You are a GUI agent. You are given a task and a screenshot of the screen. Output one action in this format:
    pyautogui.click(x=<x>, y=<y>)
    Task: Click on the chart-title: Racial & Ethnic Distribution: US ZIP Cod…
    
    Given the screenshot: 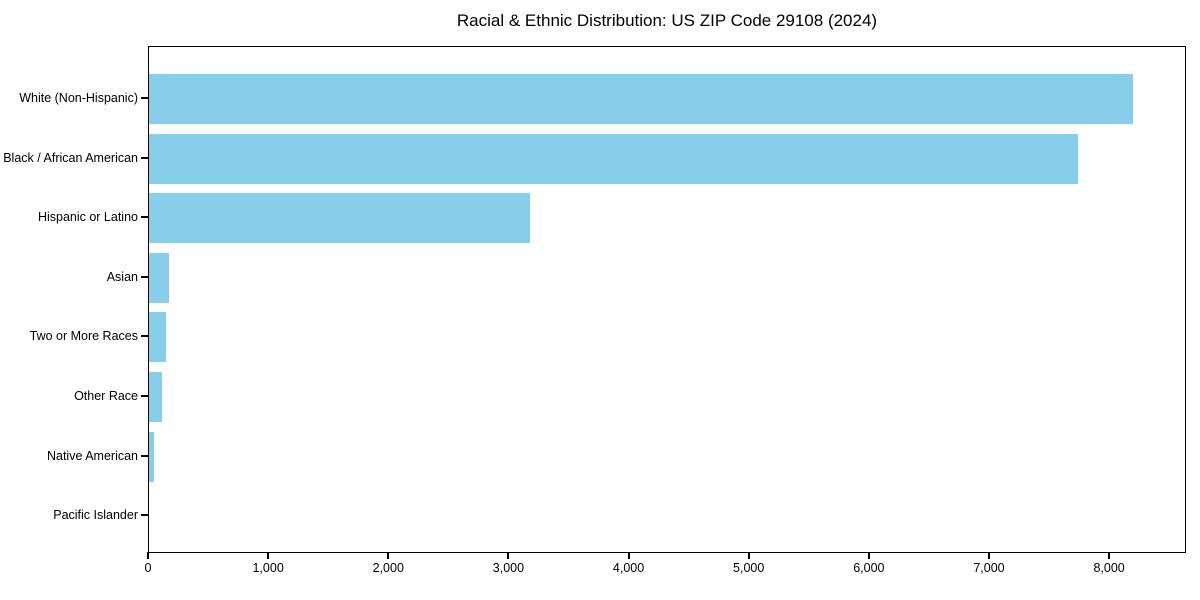 What is the action you would take?
    pyautogui.click(x=667, y=20)
    